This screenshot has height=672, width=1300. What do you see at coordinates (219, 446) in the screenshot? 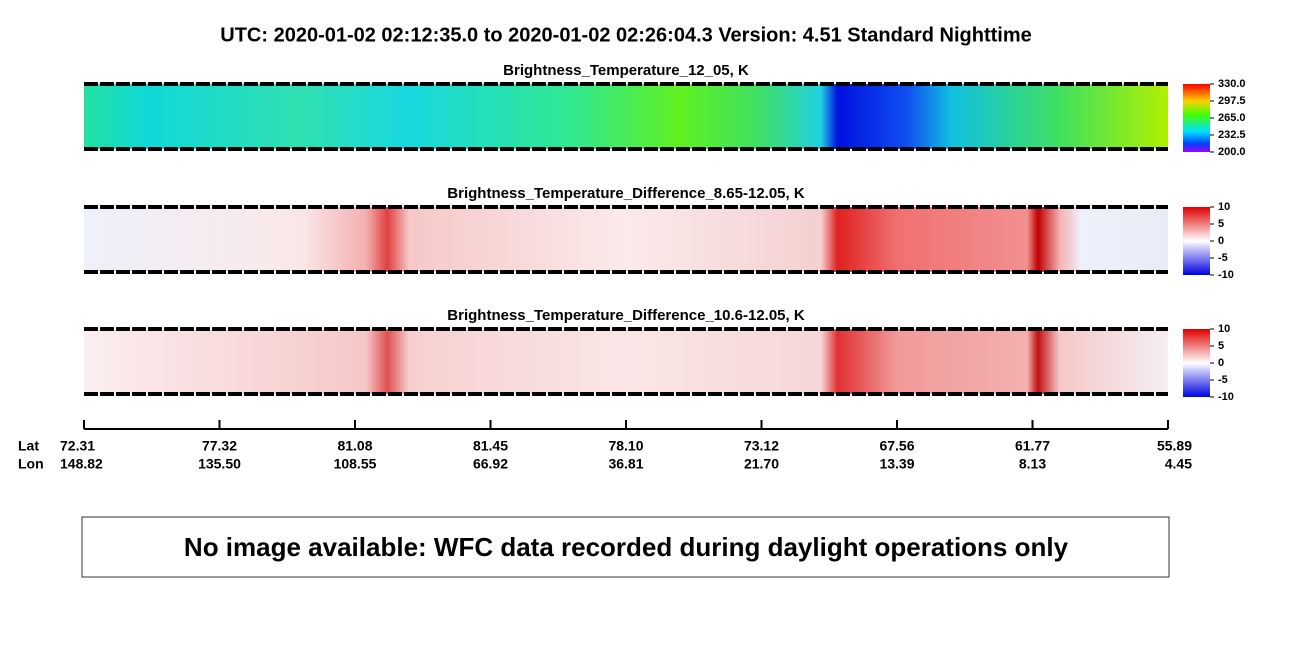
I see `lat-value: 77.32` at bounding box center [219, 446].